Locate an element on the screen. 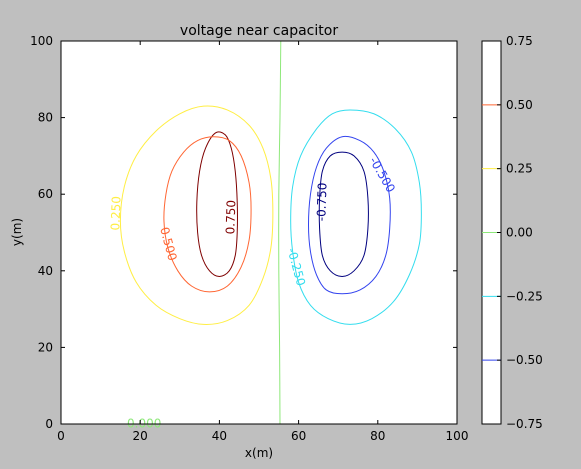 The image size is (581, 469). chart-title: voltage near capacitor is located at coordinates (259, 31).